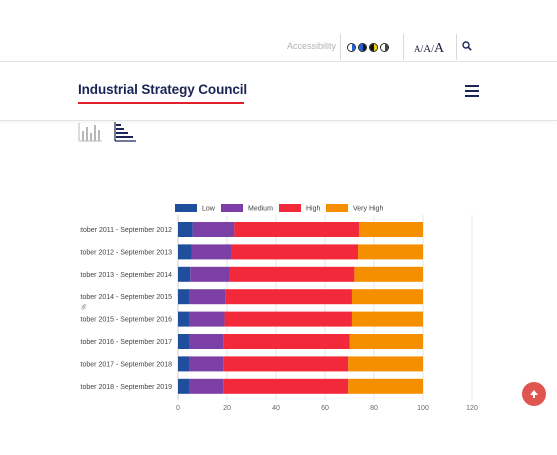 This screenshot has width=557, height=455. I want to click on font-size-medium-button: A, so click(427, 49).